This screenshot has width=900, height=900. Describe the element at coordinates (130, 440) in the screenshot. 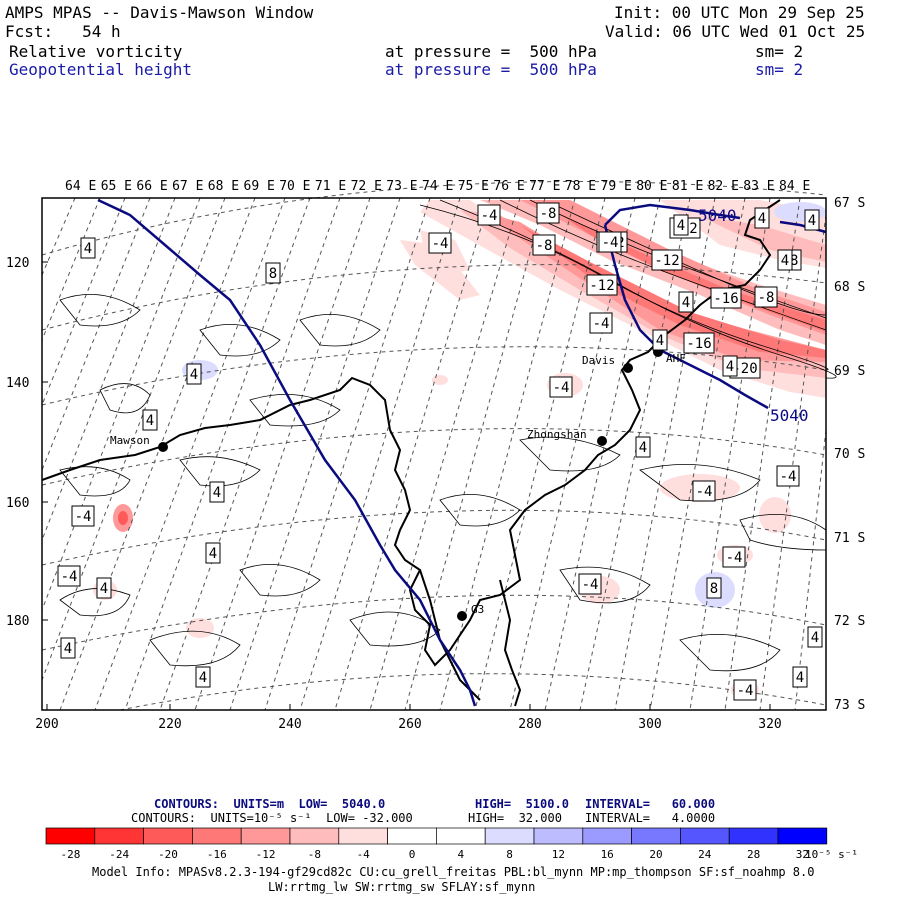

I see `station-mawson: Mawson` at that location.